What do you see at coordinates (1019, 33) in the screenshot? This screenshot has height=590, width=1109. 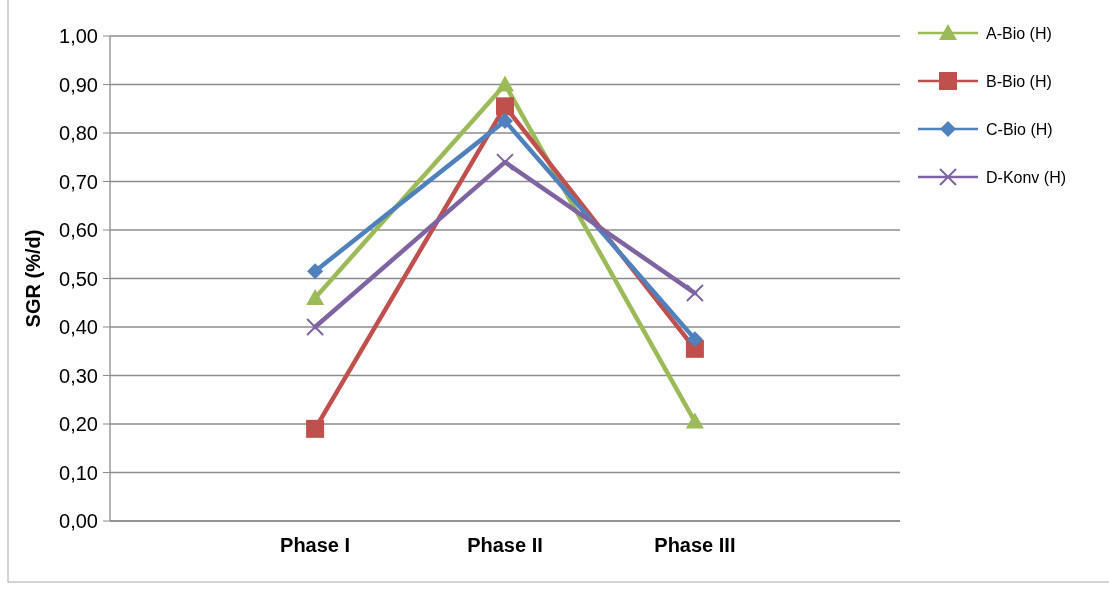 I see `legend-label: A-Bio (H)` at bounding box center [1019, 33].